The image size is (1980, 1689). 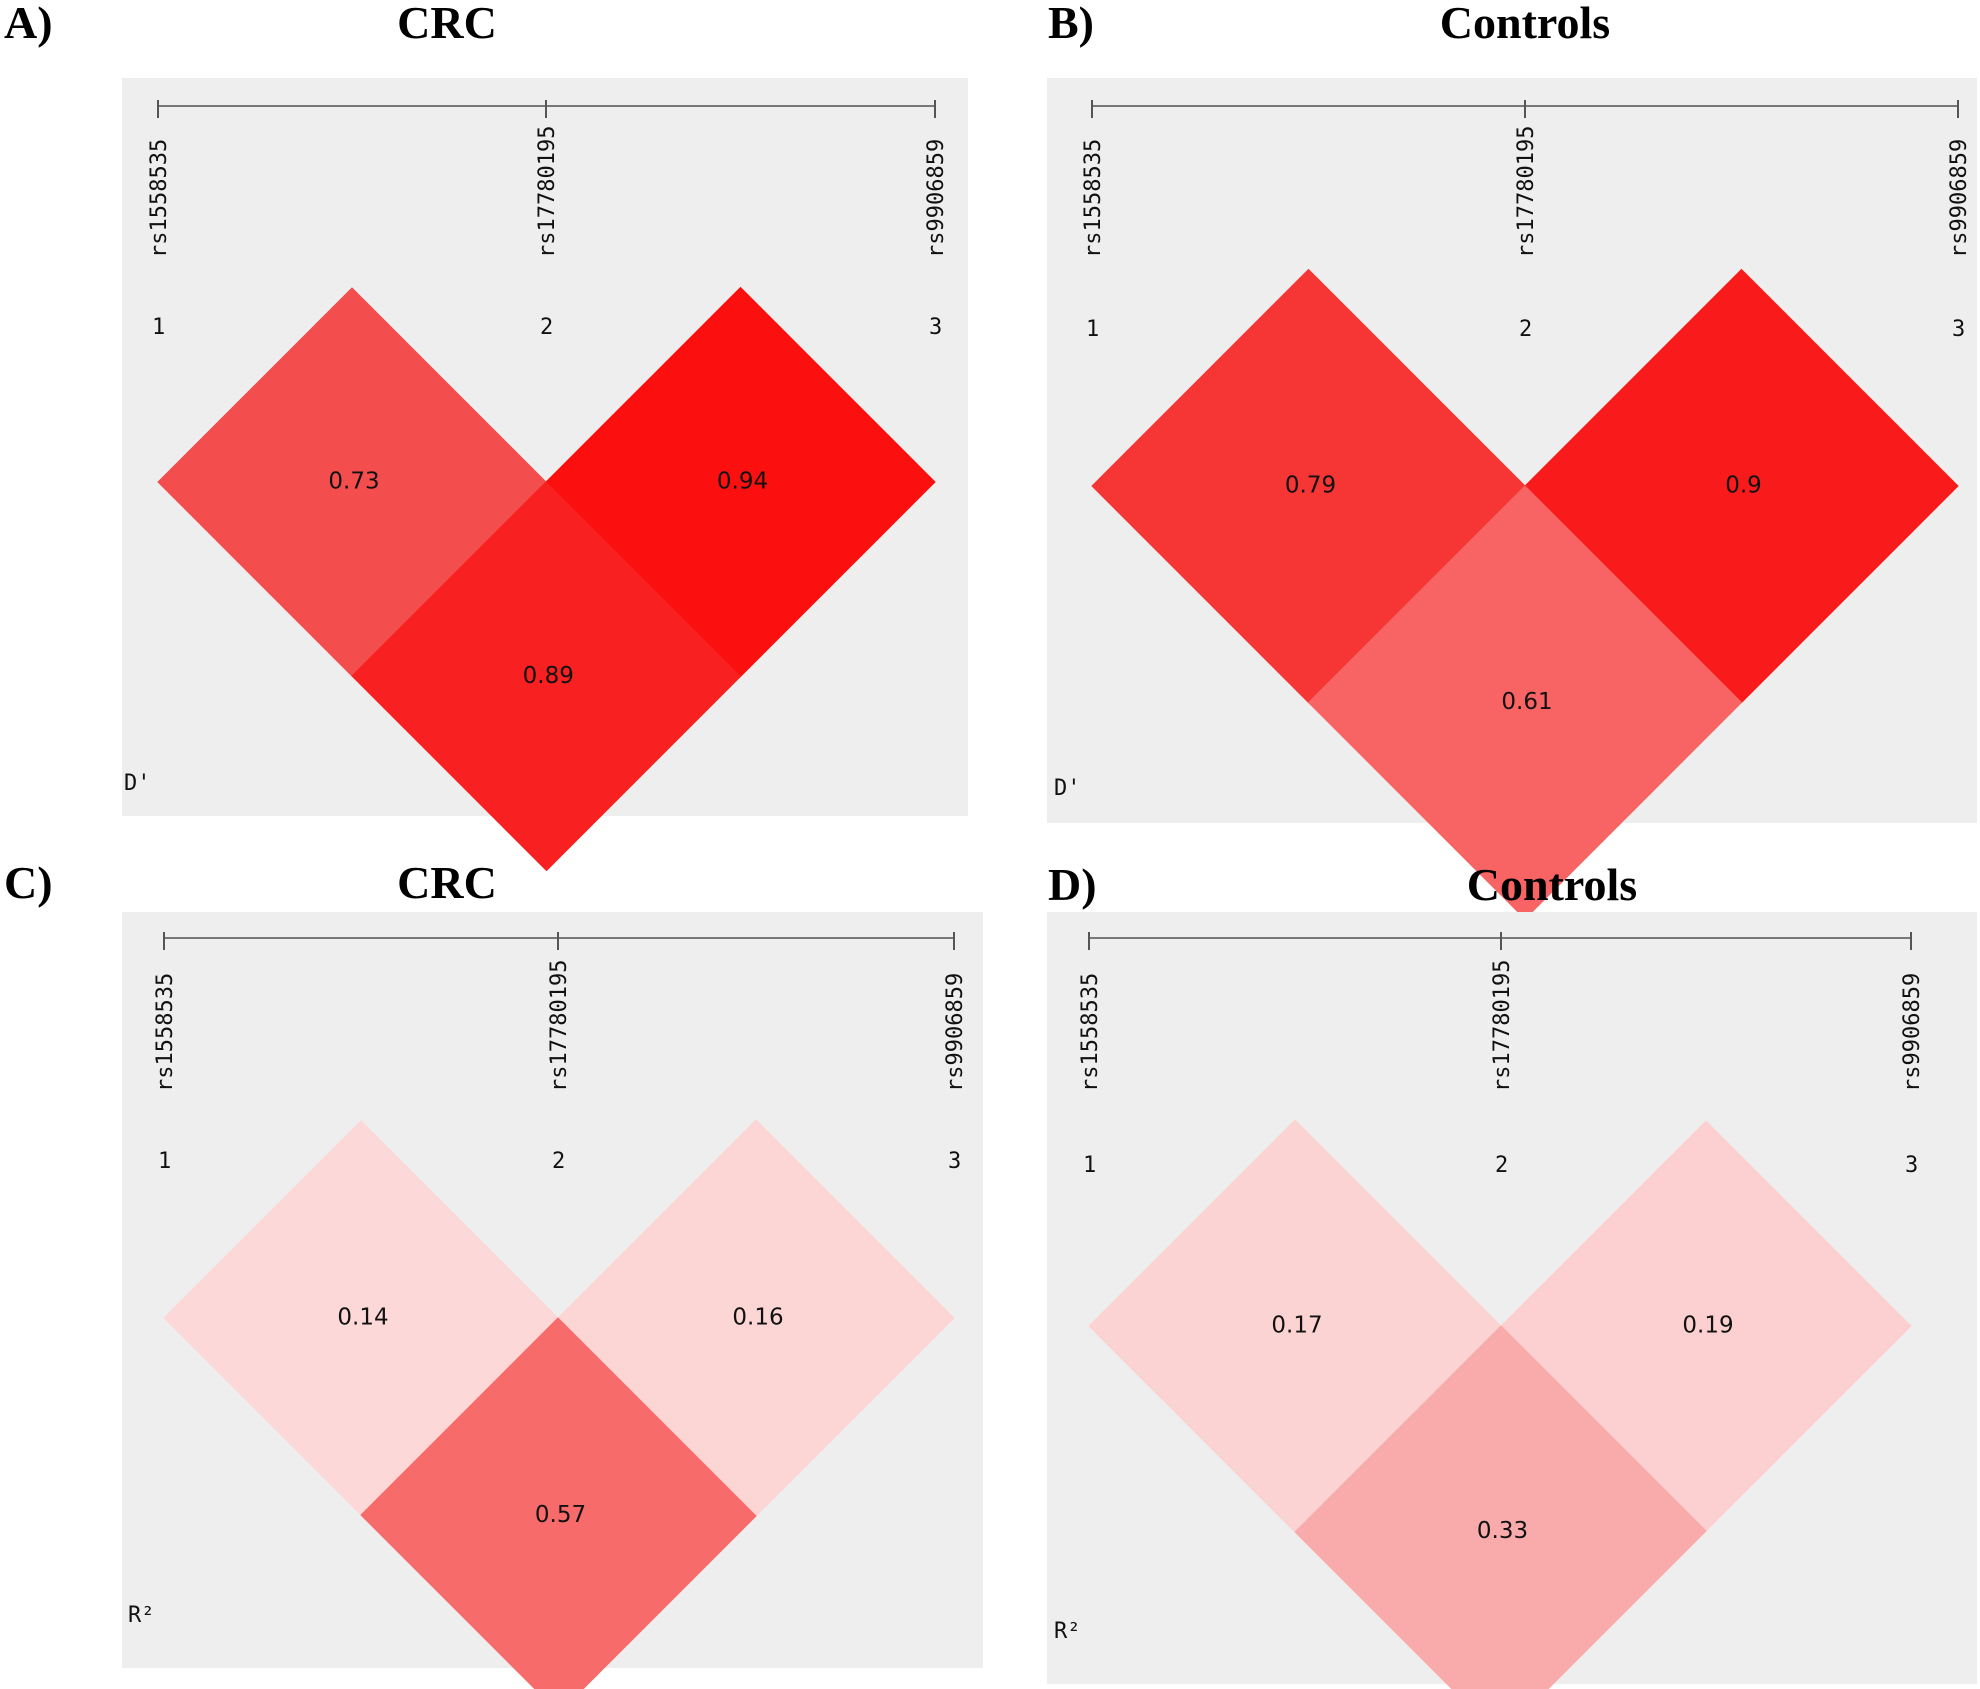 What do you see at coordinates (1743, 486) in the screenshot?
I see `ld-value-label: 0.9` at bounding box center [1743, 486].